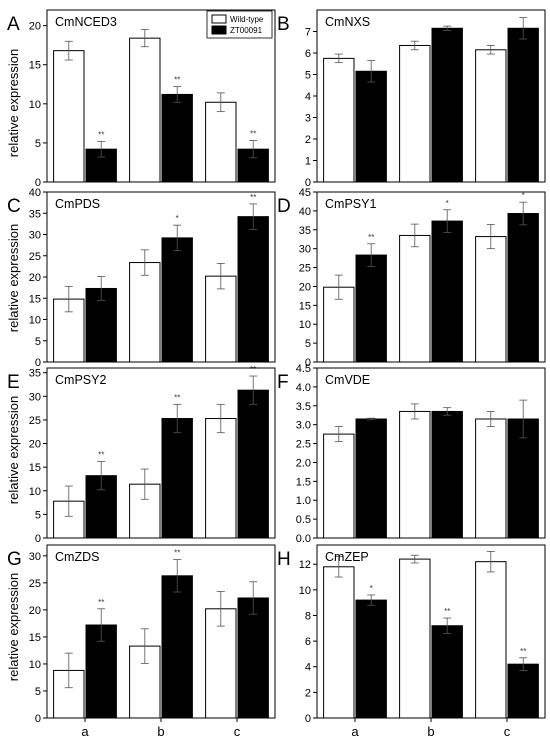 The image size is (550, 742). Describe the element at coordinates (308, 33) in the screenshot. I see `y-tick-label: 7` at that location.